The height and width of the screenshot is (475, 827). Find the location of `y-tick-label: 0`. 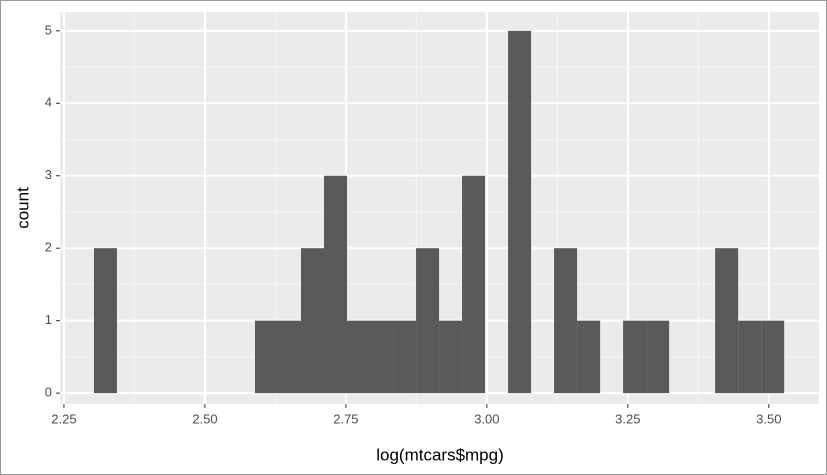

y-tick-label: 0 is located at coordinates (48, 392).